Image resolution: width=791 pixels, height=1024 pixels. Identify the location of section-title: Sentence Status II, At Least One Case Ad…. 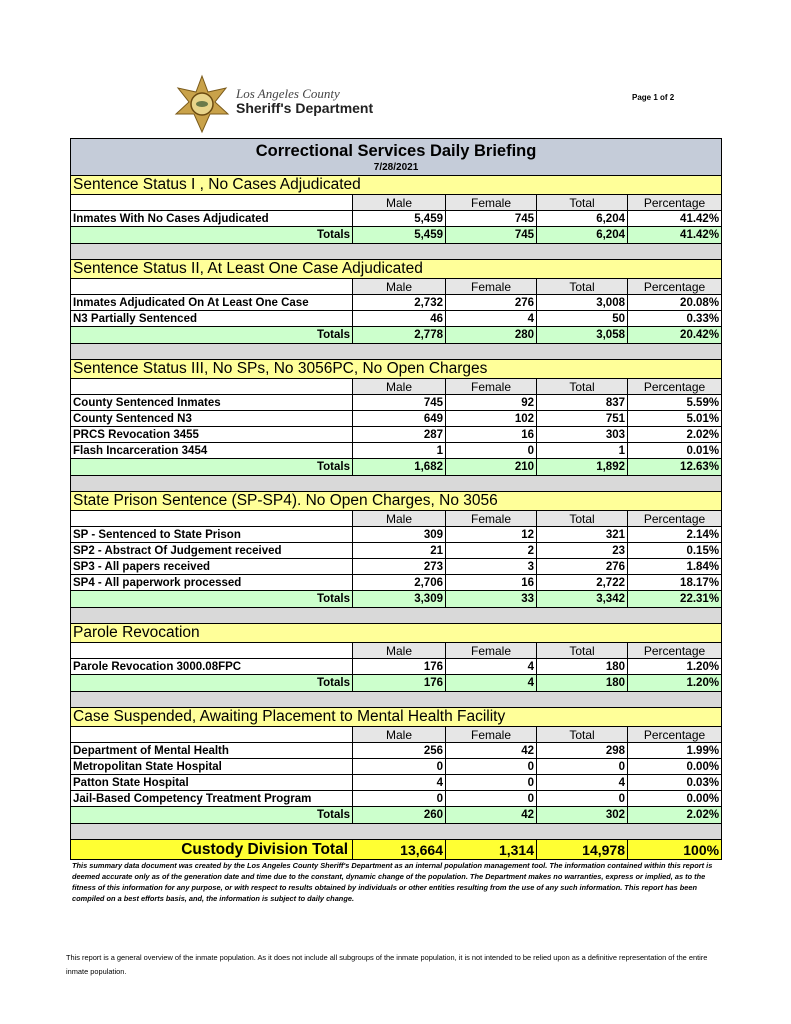
(396, 269).